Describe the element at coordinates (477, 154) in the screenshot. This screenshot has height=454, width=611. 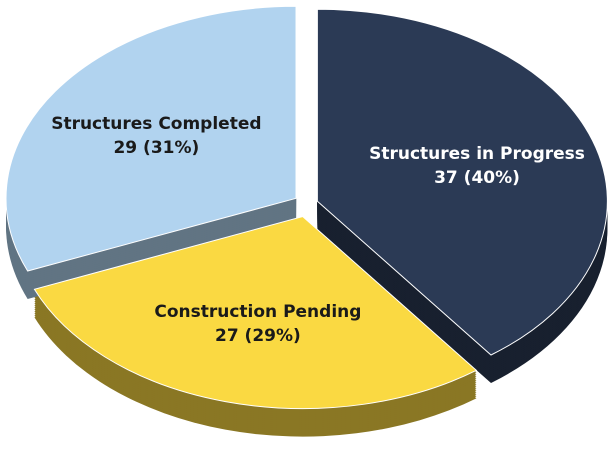
I see `slice-label: Structures in Progress` at that location.